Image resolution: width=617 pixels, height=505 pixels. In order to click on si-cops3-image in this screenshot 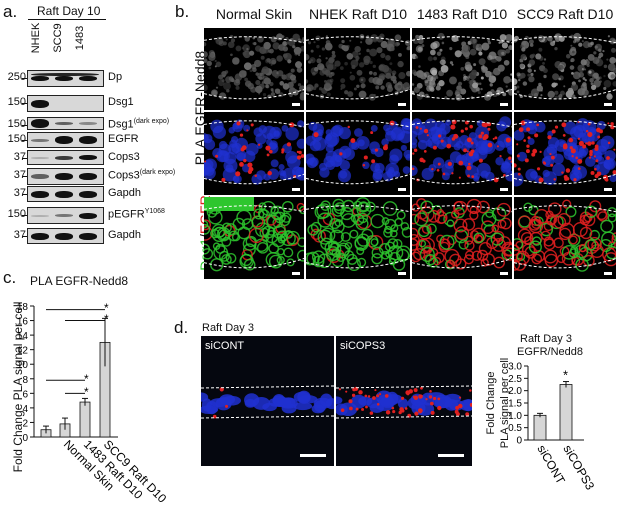, I will do `click(404, 401)`.